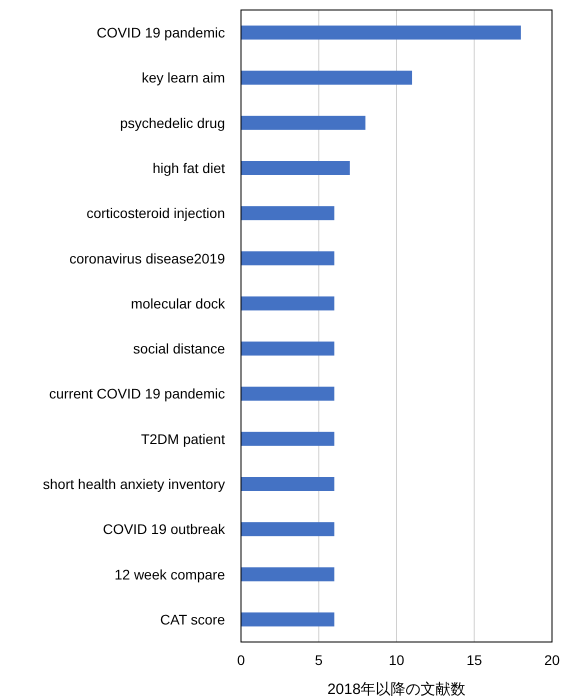 This screenshot has width=561, height=700. I want to click on y-tick-label: psychedelic drug, so click(172, 122).